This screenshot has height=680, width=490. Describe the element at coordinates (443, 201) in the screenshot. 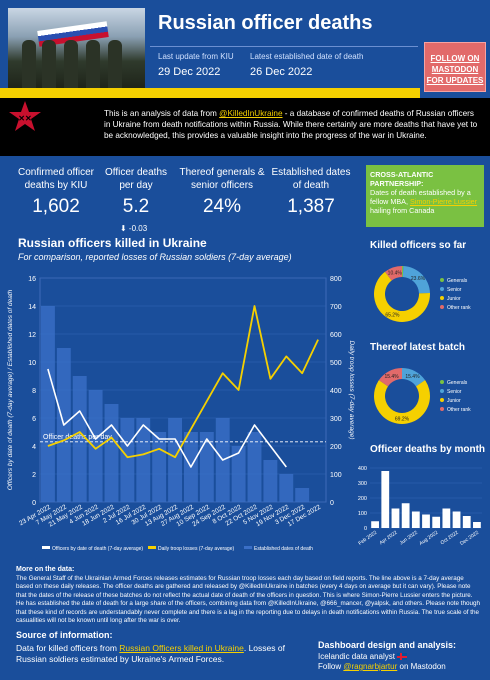

I see `simon-pierre-link: Simon-Pierre Lussier` at that location.